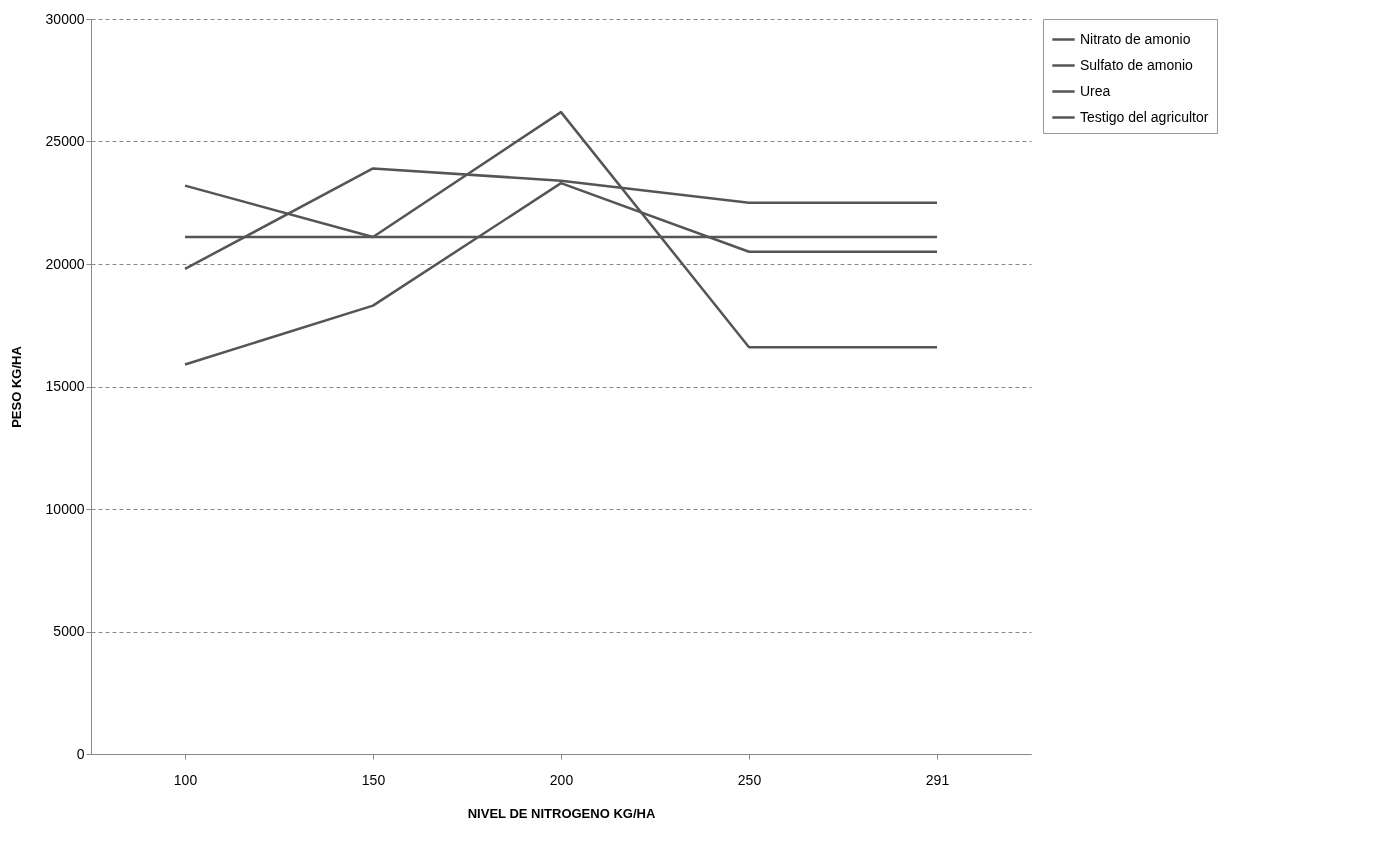  What do you see at coordinates (65, 18) in the screenshot?
I see `y-tick-label: 30000` at bounding box center [65, 18].